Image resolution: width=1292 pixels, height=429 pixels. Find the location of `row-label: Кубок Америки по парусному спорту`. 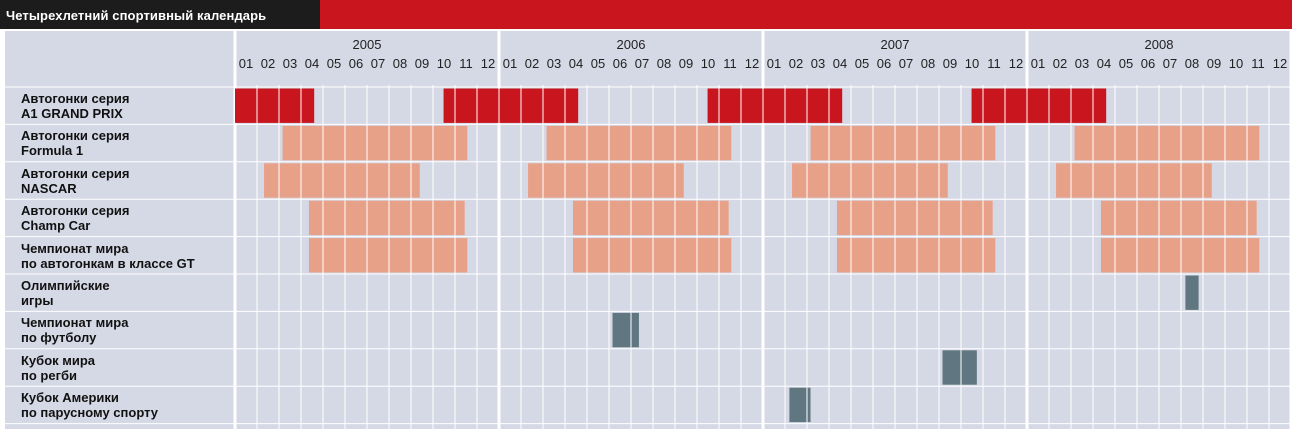

row-label: Кубок Америки по парусному спорту is located at coordinates (126, 405).